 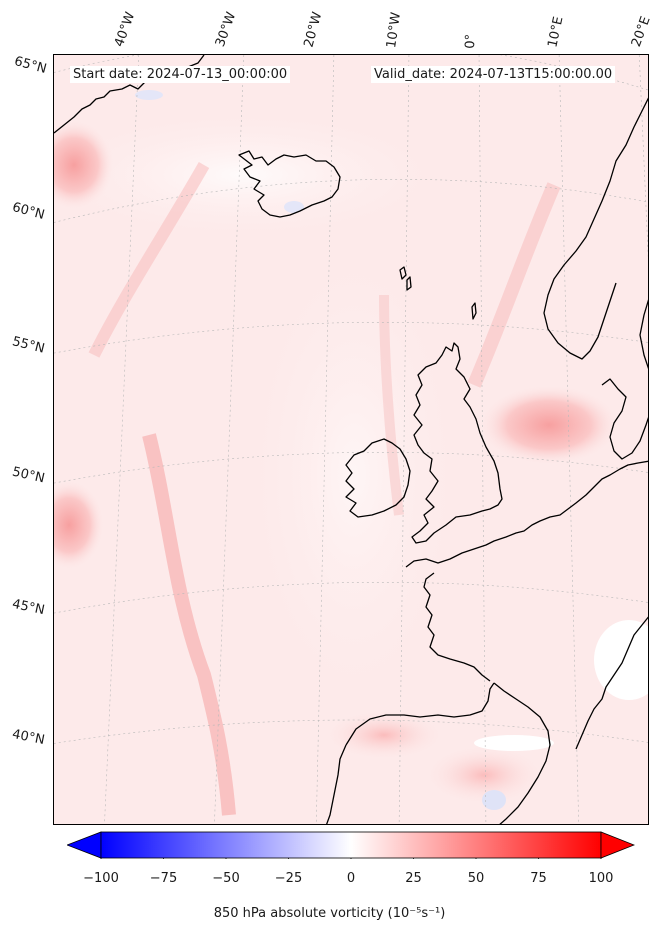 What do you see at coordinates (28, 211) in the screenshot?
I see `lat-label-60n: 60°N` at bounding box center [28, 211].